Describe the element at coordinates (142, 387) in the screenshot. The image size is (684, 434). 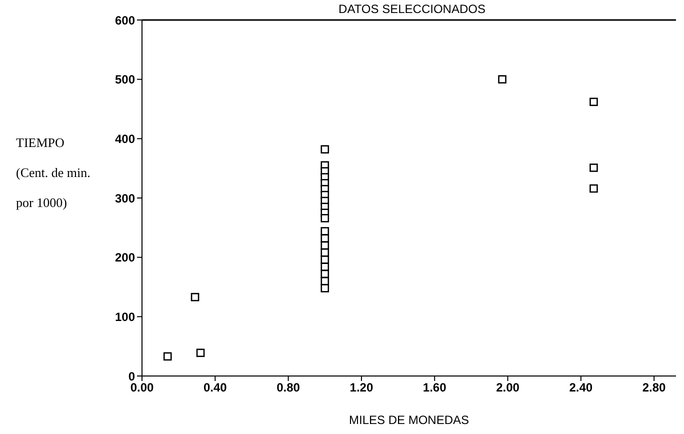
I see `x-tick-label: 0.00` at that location.